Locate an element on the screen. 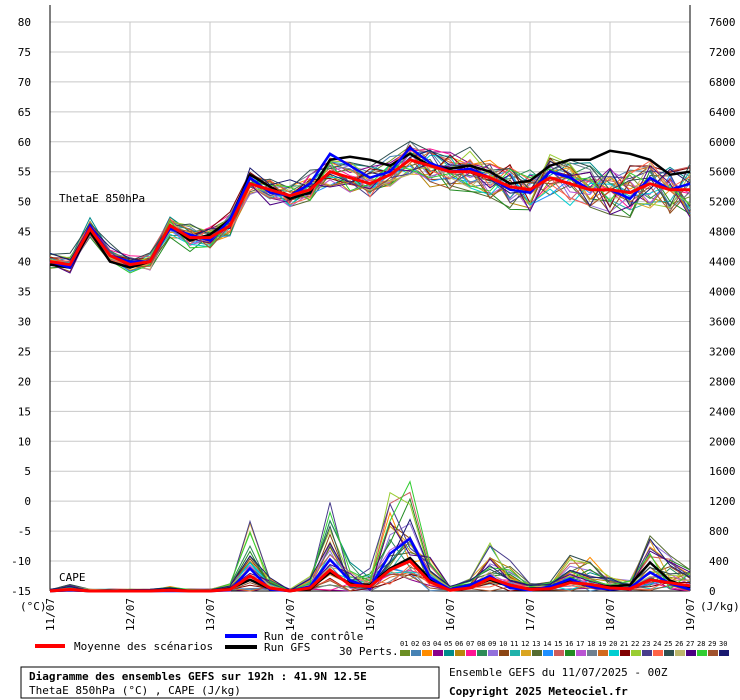  left-tick-label: 65 is located at coordinates (24, 112).